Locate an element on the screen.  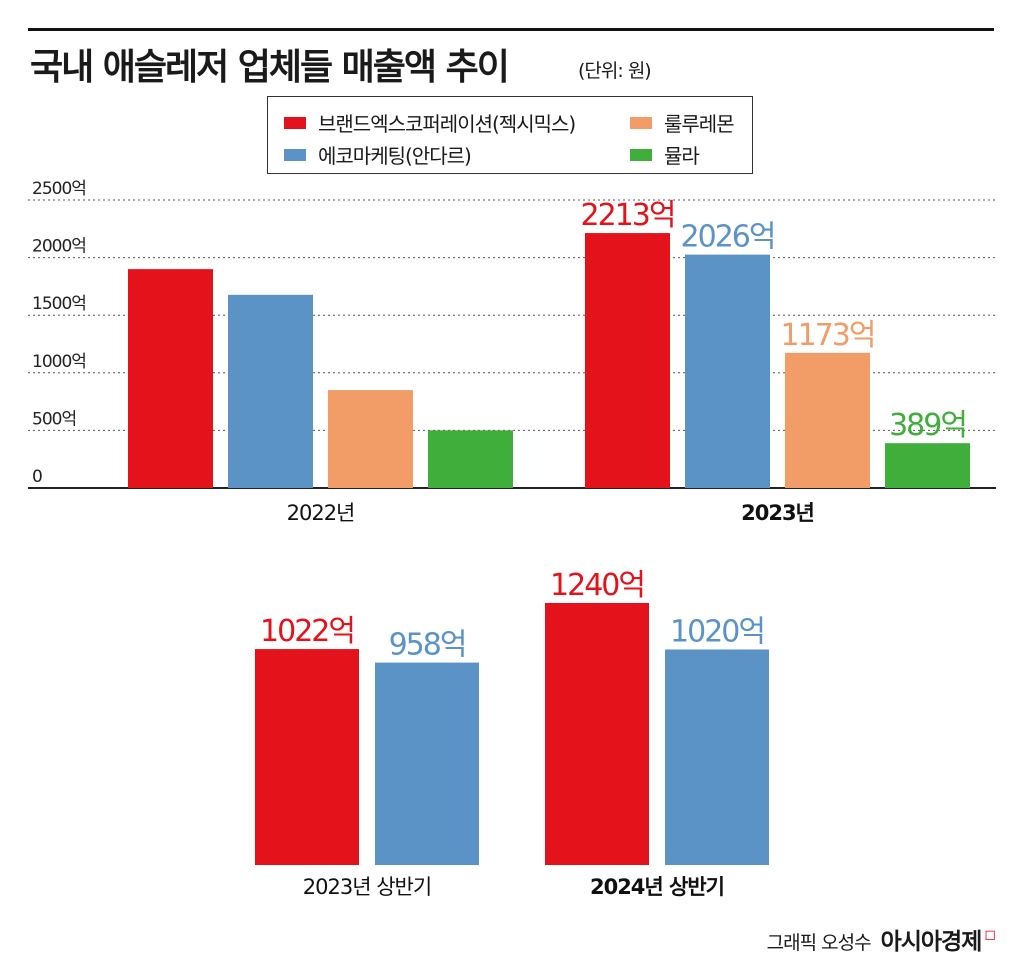
data-label: 2213억 is located at coordinates (628, 215).